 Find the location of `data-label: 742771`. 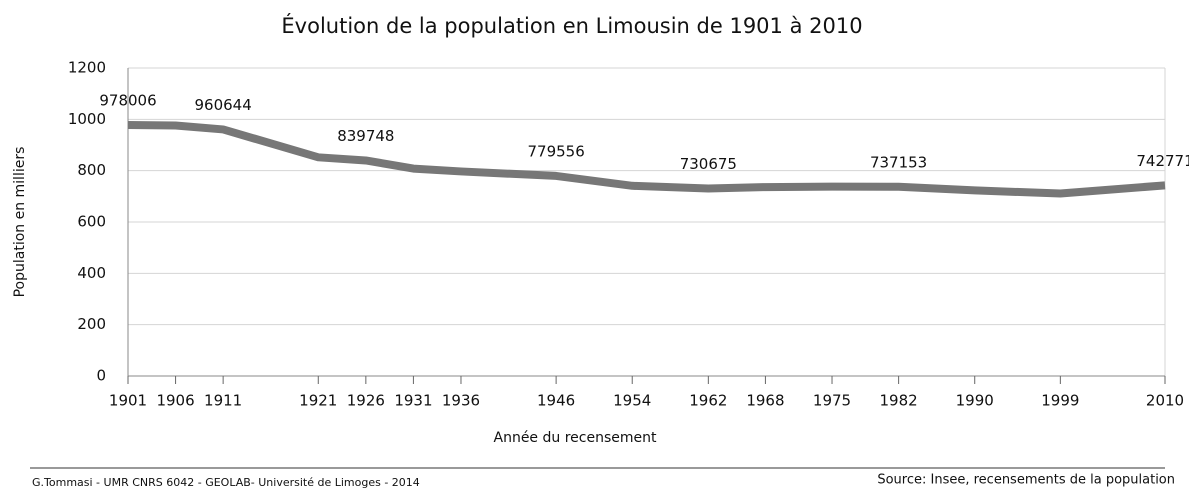

data-label: 742771 is located at coordinates (1162, 161).